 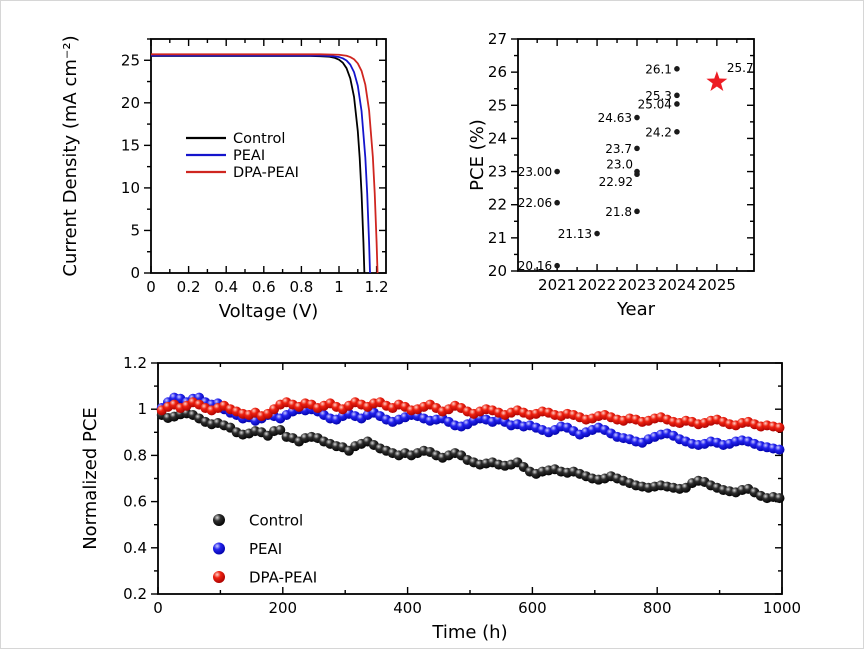 I want to click on y-tick-label: 24, so click(x=497, y=138).